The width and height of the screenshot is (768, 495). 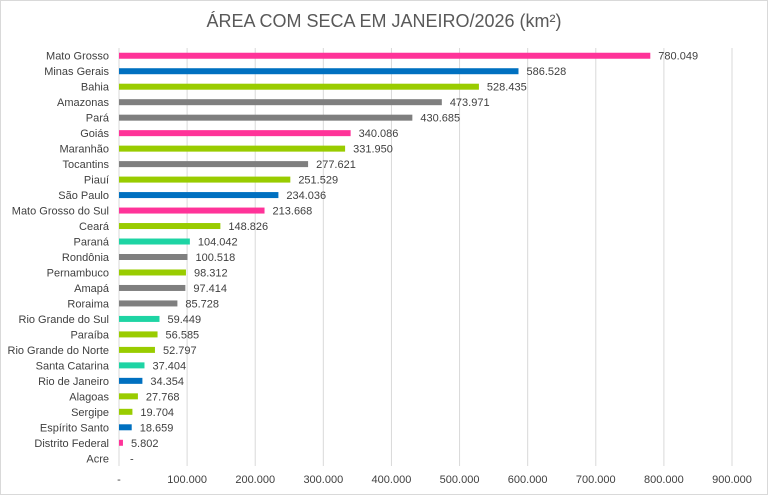 What do you see at coordinates (86, 258) in the screenshot?
I see `category-label: Rondônia` at bounding box center [86, 258].